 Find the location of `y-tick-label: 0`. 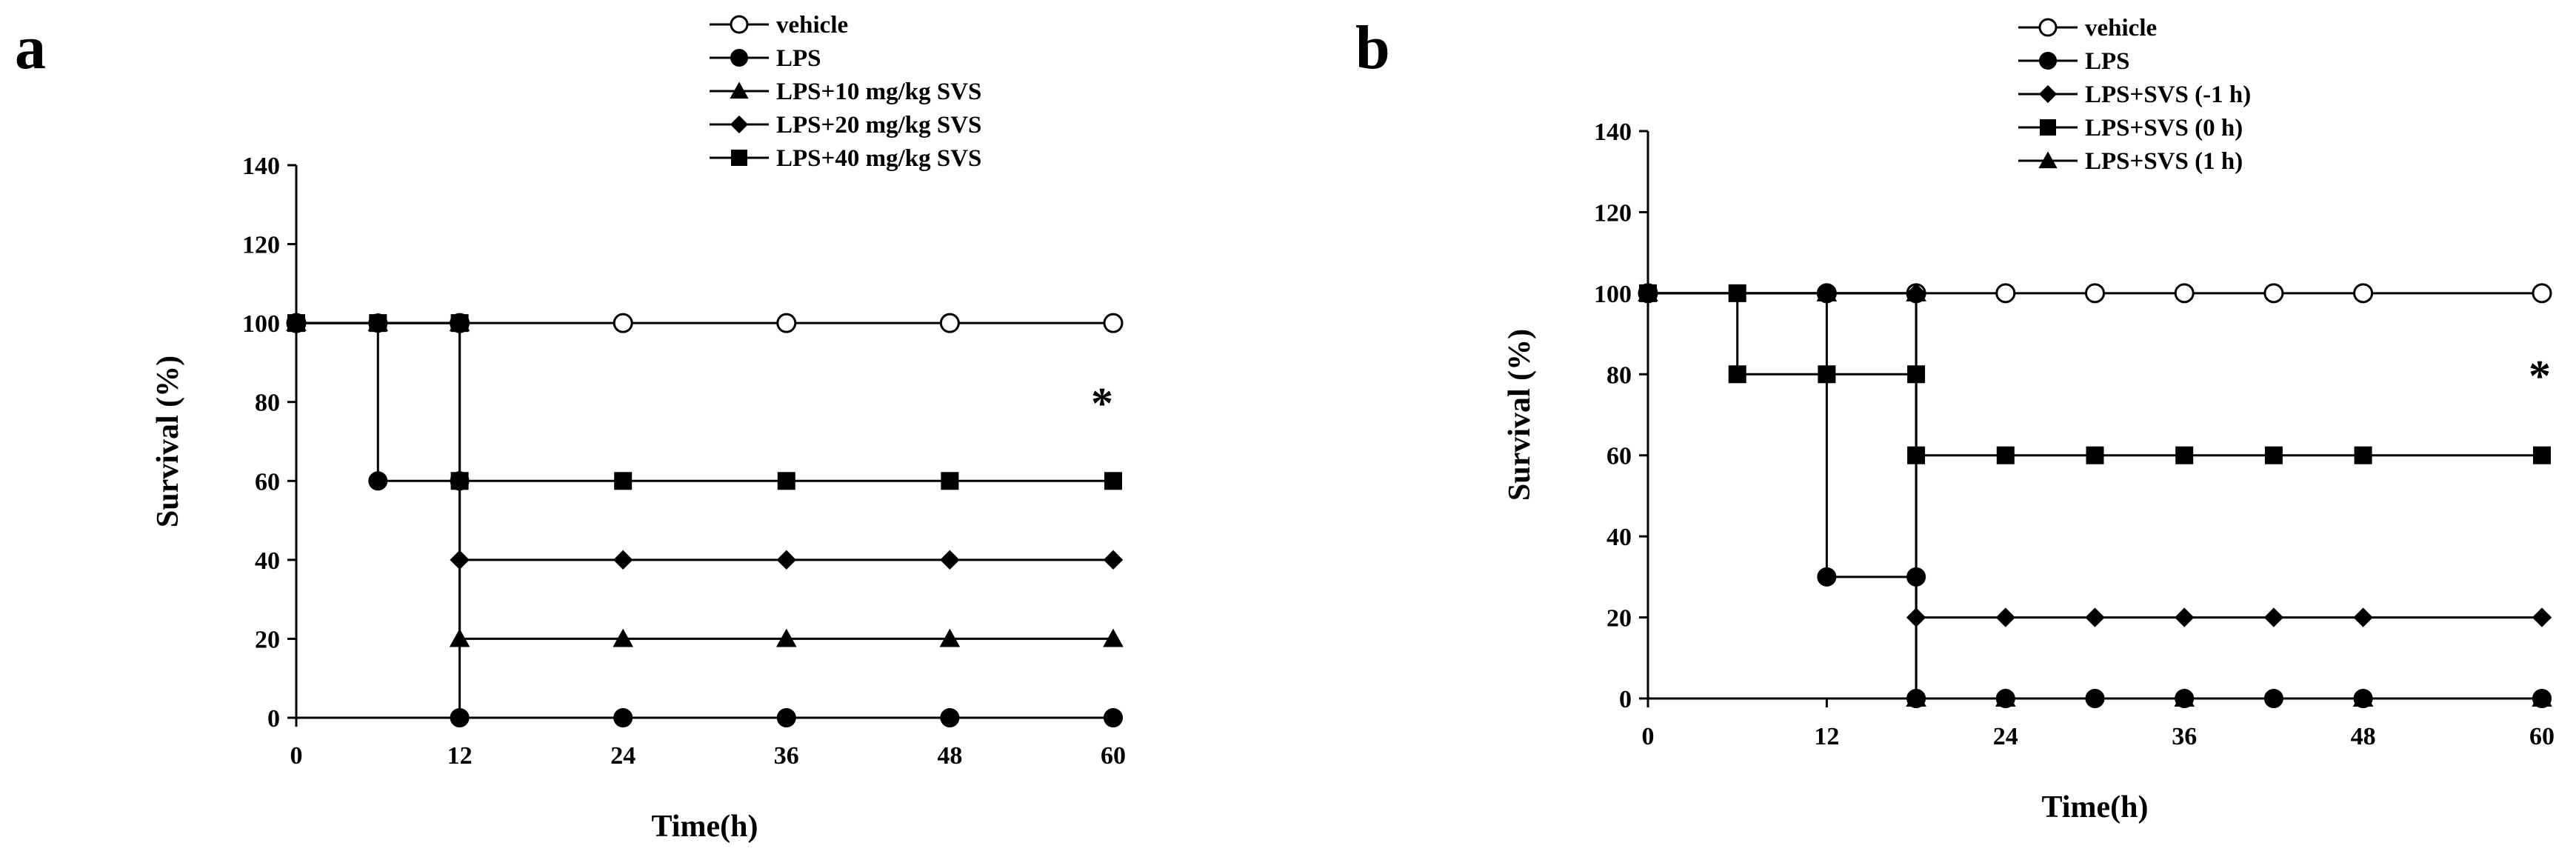

y-tick-label: 0 is located at coordinates (1625, 699).